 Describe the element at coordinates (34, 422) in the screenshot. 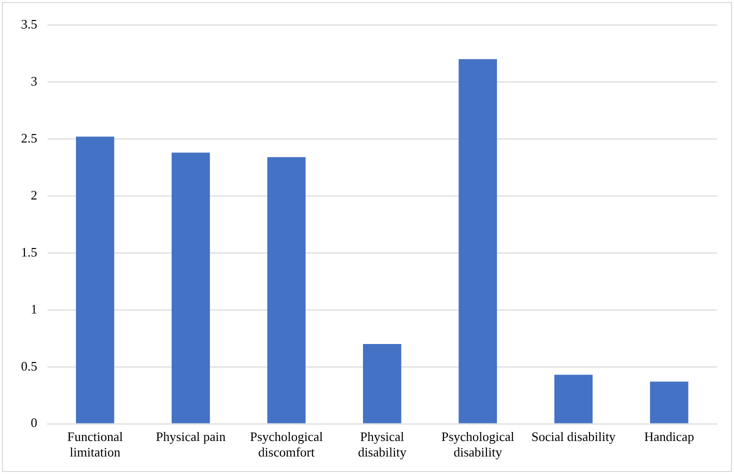

I see `y-tick-label: 0` at that location.